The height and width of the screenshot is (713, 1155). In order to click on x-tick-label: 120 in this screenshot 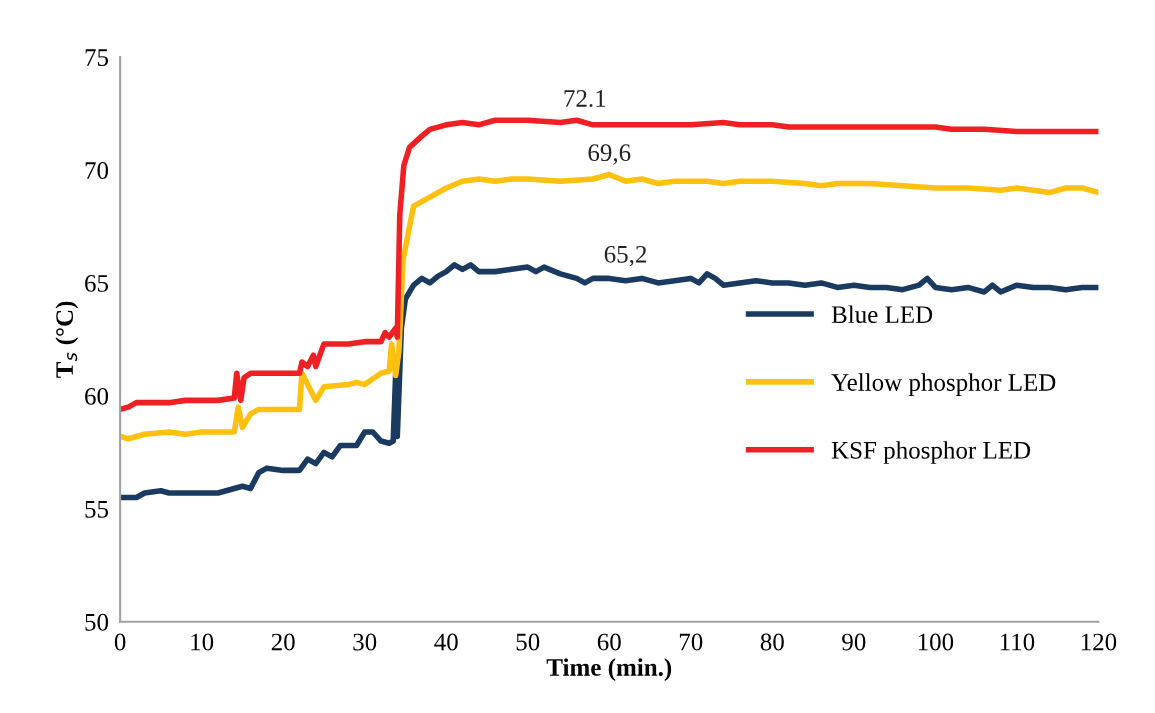, I will do `click(1099, 642)`.